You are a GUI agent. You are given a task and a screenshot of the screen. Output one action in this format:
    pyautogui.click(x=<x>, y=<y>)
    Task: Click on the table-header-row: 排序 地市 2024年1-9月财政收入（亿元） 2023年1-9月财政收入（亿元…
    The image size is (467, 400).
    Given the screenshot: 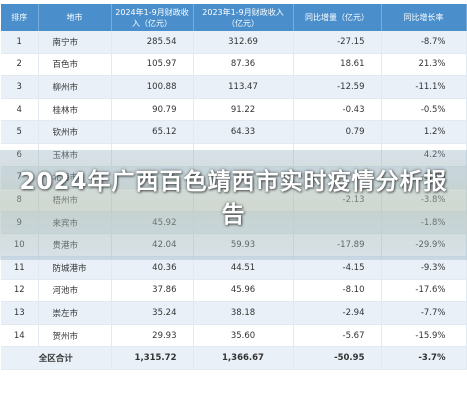 What is the action you would take?
    pyautogui.click(x=234, y=17)
    